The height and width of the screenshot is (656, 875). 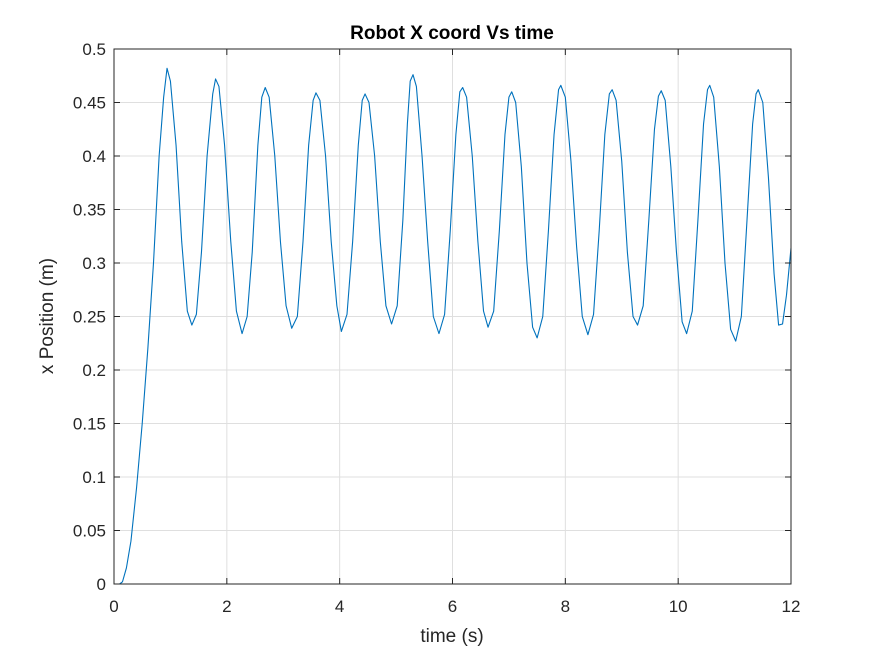 What do you see at coordinates (791, 606) in the screenshot?
I see `x-tick-label: 12` at bounding box center [791, 606].